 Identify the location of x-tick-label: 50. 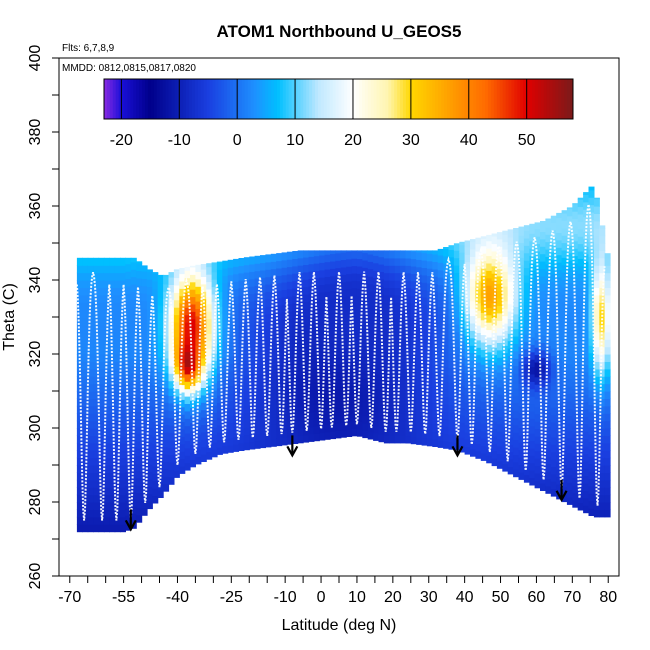
(501, 597).